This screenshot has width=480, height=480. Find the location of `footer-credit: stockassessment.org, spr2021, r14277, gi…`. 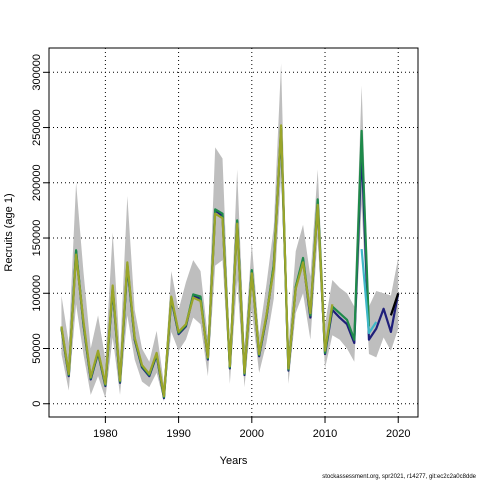

footer-credit: stockassessment.org, spr2021, r14277, gi… is located at coordinates (399, 477).